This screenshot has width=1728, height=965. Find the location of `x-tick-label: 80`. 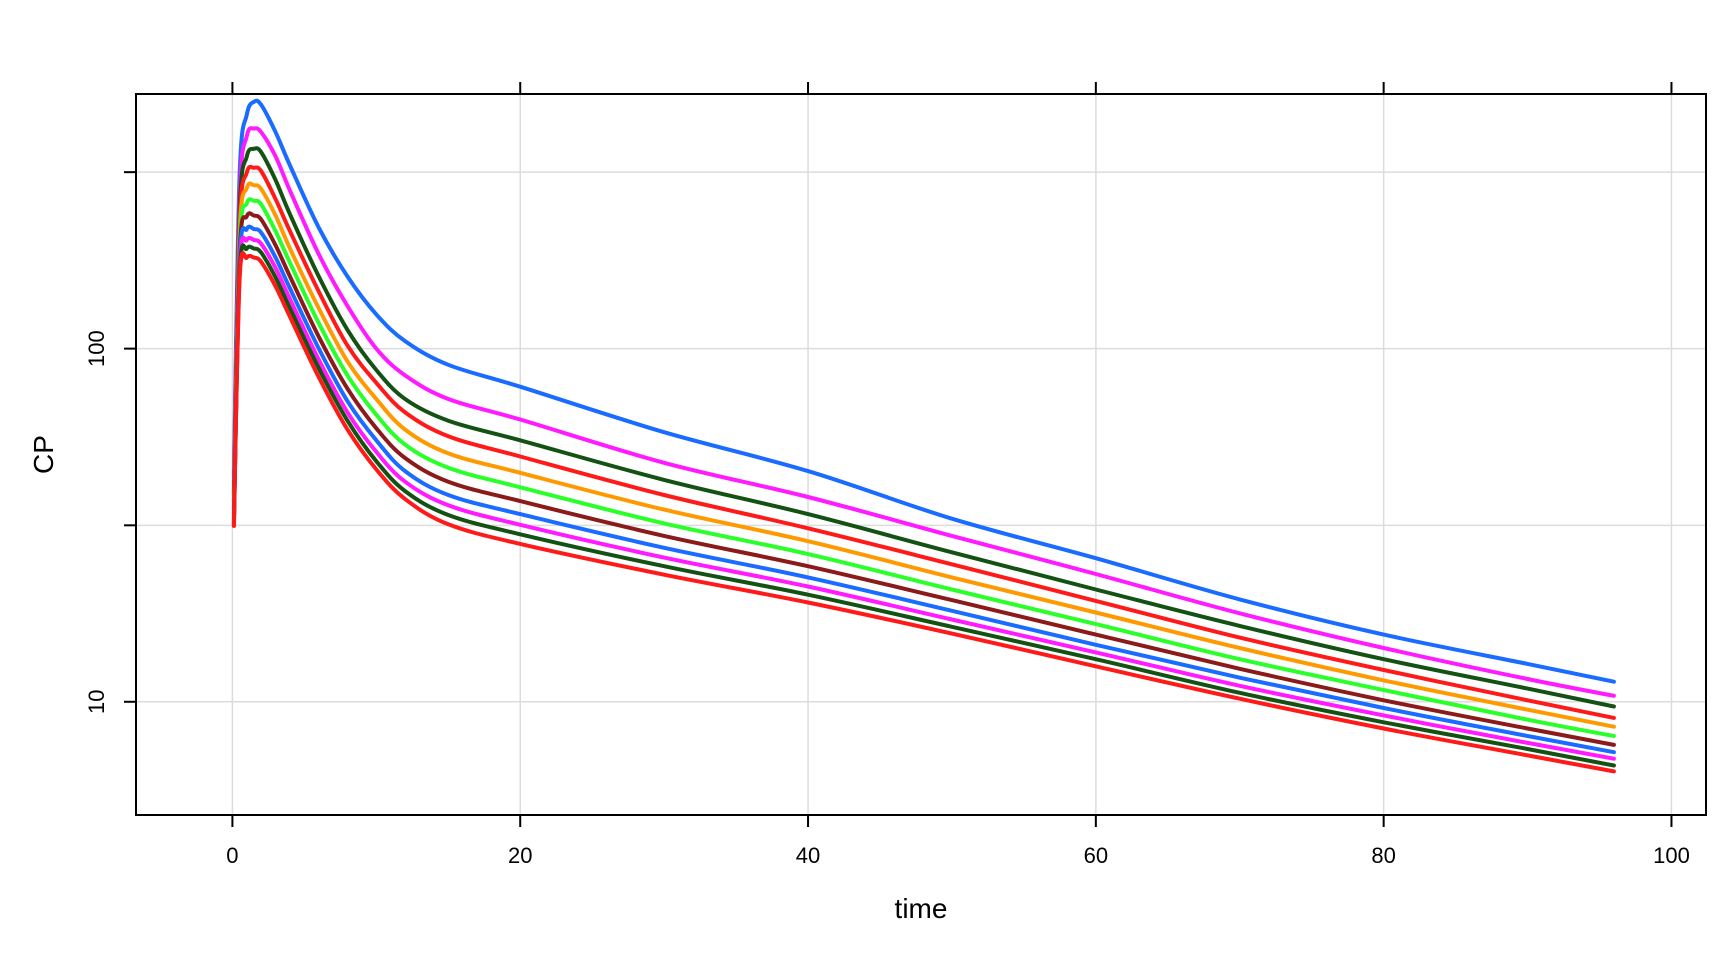

x-tick-label: 80 is located at coordinates (1383, 855).